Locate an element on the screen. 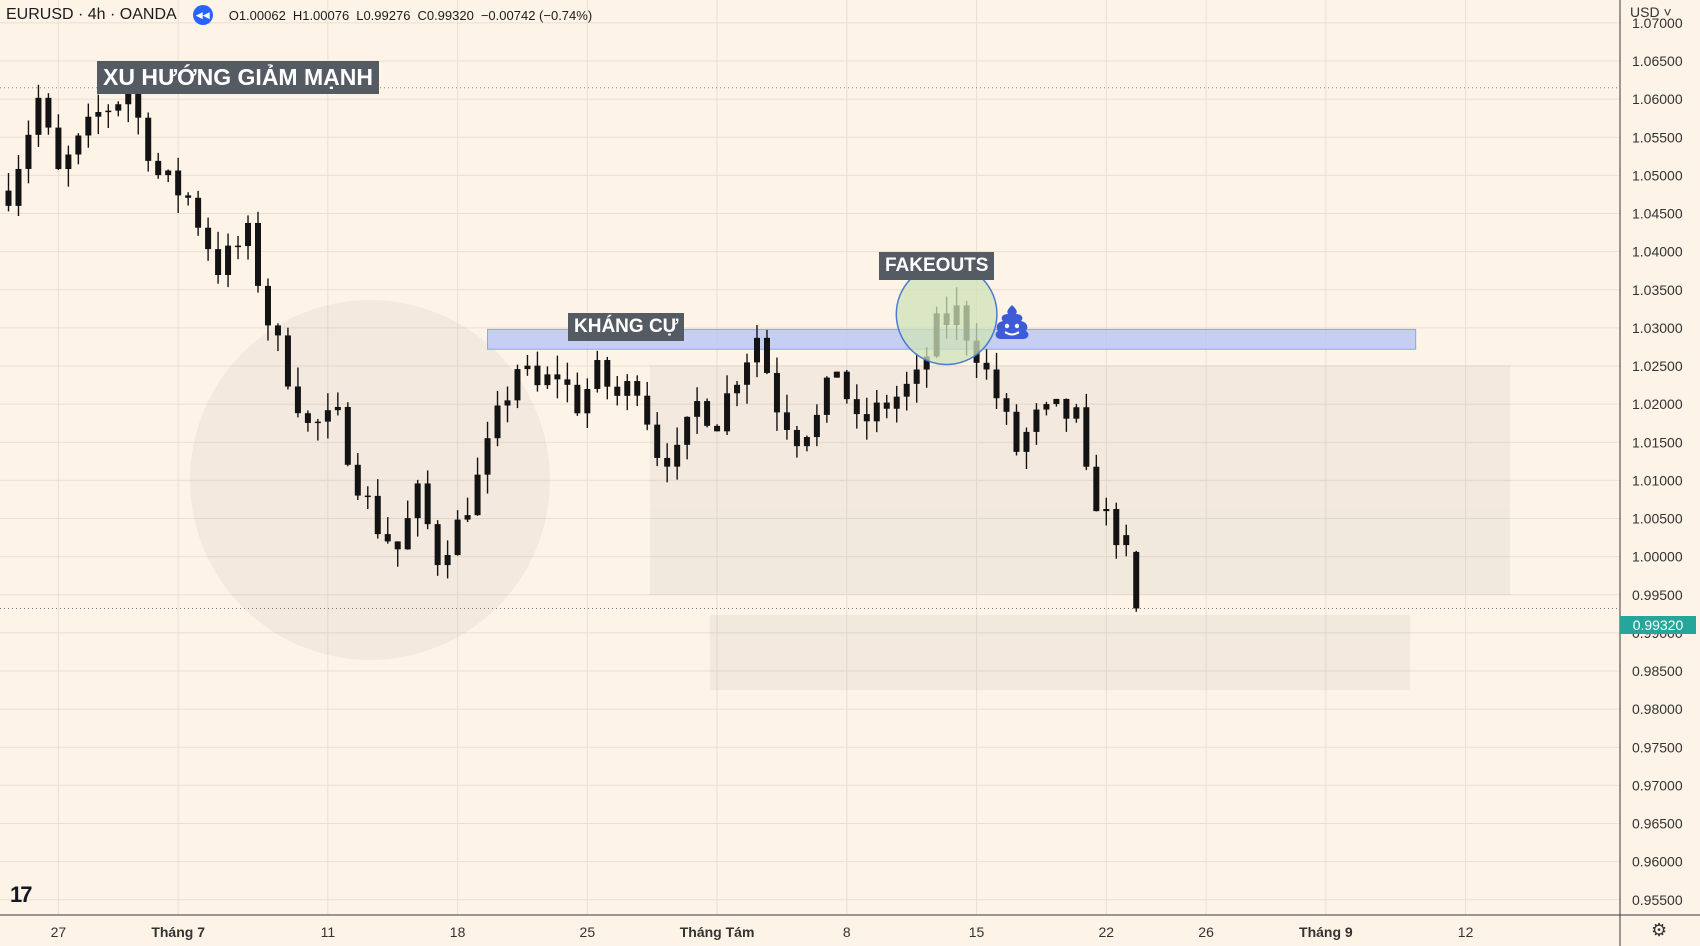 This screenshot has height=946, width=1700. time-tick-label: 11 is located at coordinates (328, 932).